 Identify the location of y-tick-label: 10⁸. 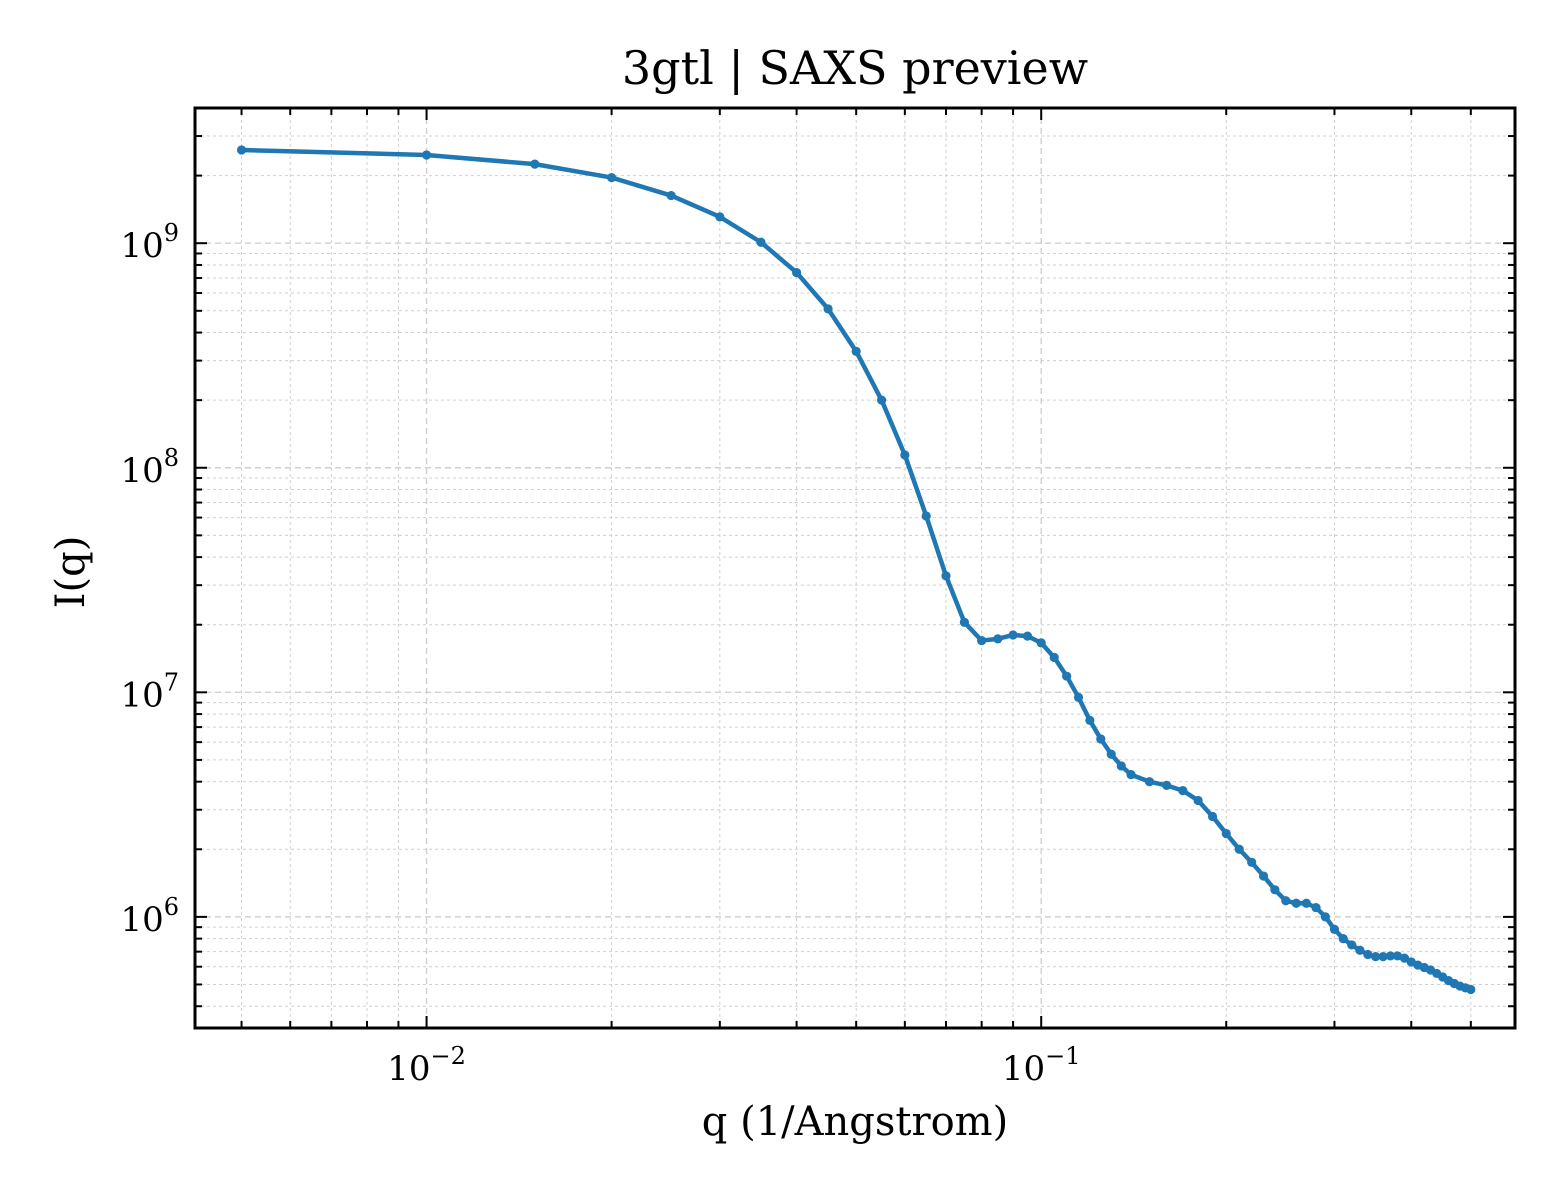
(149, 467).